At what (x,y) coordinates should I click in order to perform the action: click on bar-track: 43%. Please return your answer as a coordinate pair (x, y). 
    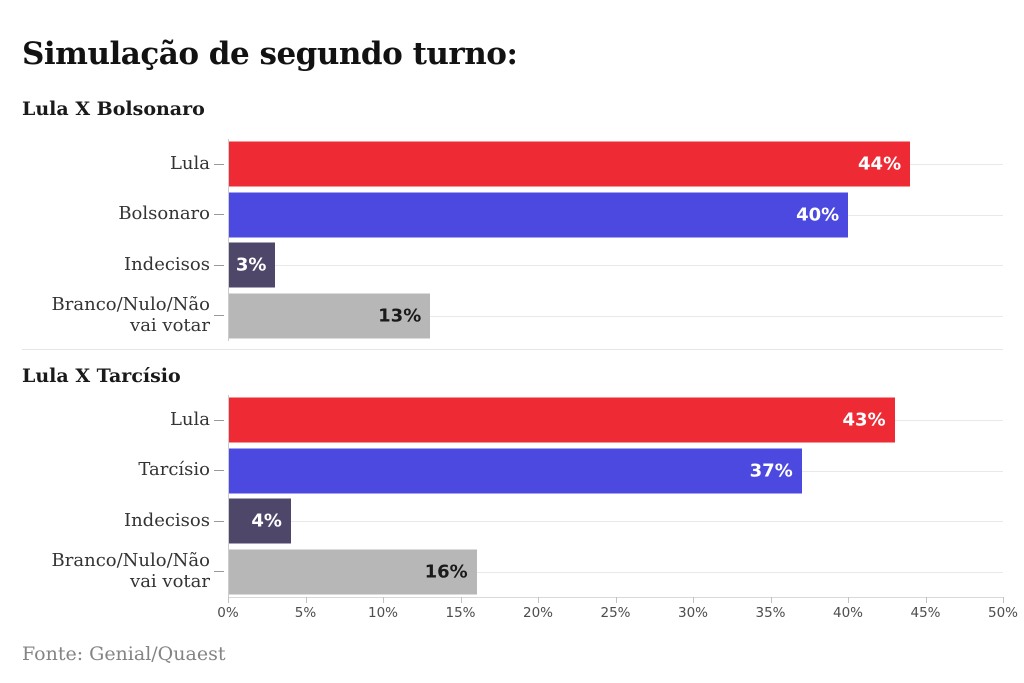
    Looking at the image, I should click on (615, 420).